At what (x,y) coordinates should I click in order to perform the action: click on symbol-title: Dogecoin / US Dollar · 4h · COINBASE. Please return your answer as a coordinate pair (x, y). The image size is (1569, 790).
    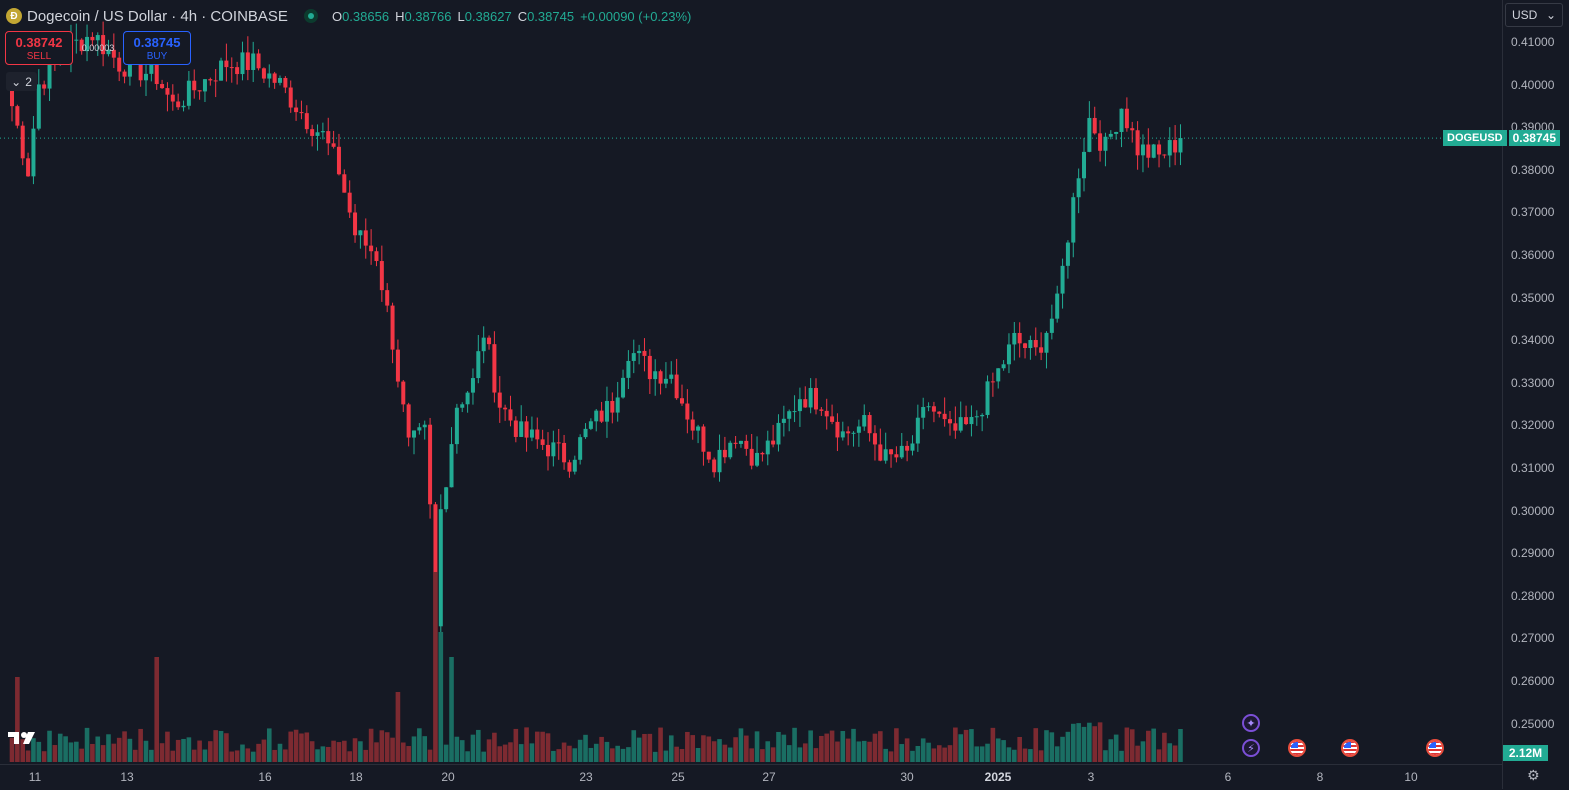
    Looking at the image, I should click on (157, 16).